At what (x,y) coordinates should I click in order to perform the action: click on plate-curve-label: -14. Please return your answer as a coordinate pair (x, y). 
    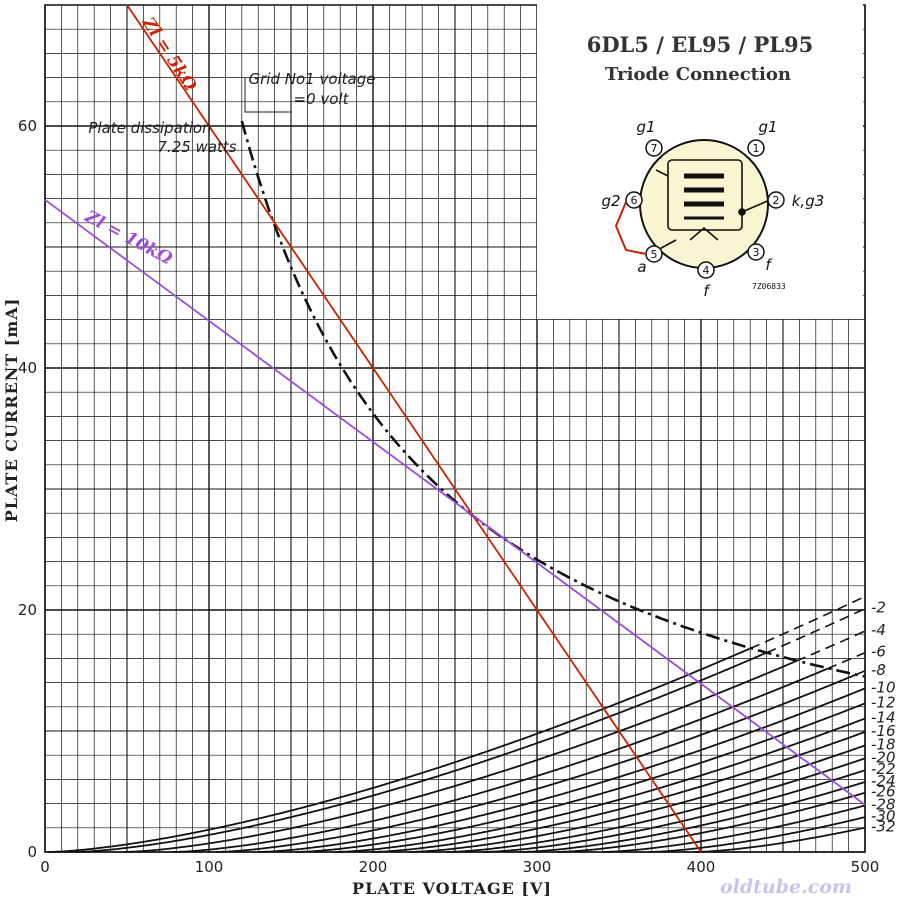
    Looking at the image, I should click on (883, 718).